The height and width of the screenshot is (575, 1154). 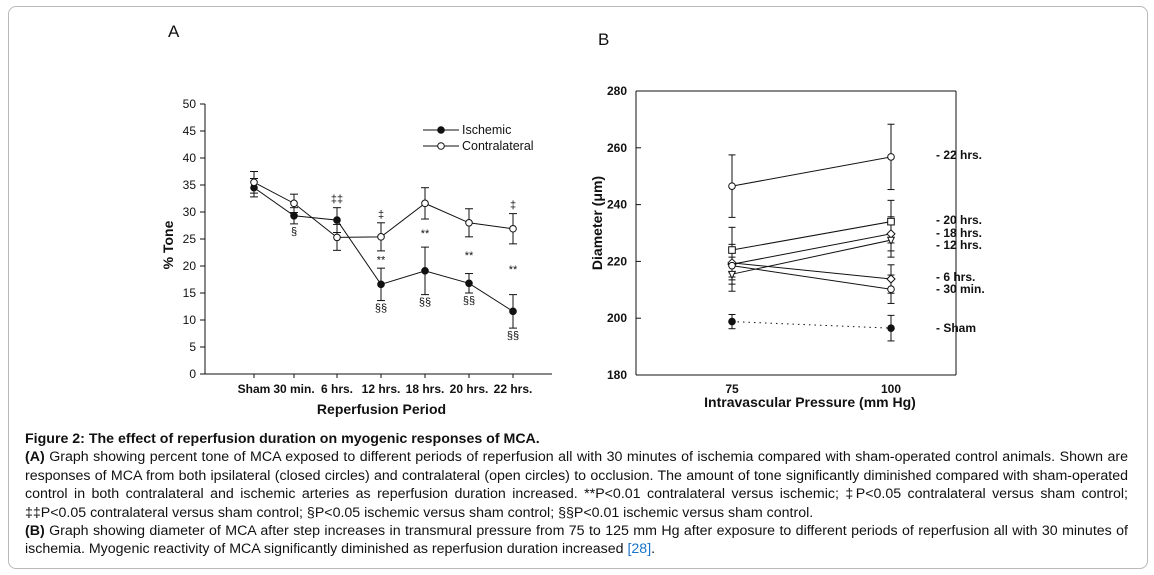 I want to click on y-tick-label: 15, so click(x=190, y=293).